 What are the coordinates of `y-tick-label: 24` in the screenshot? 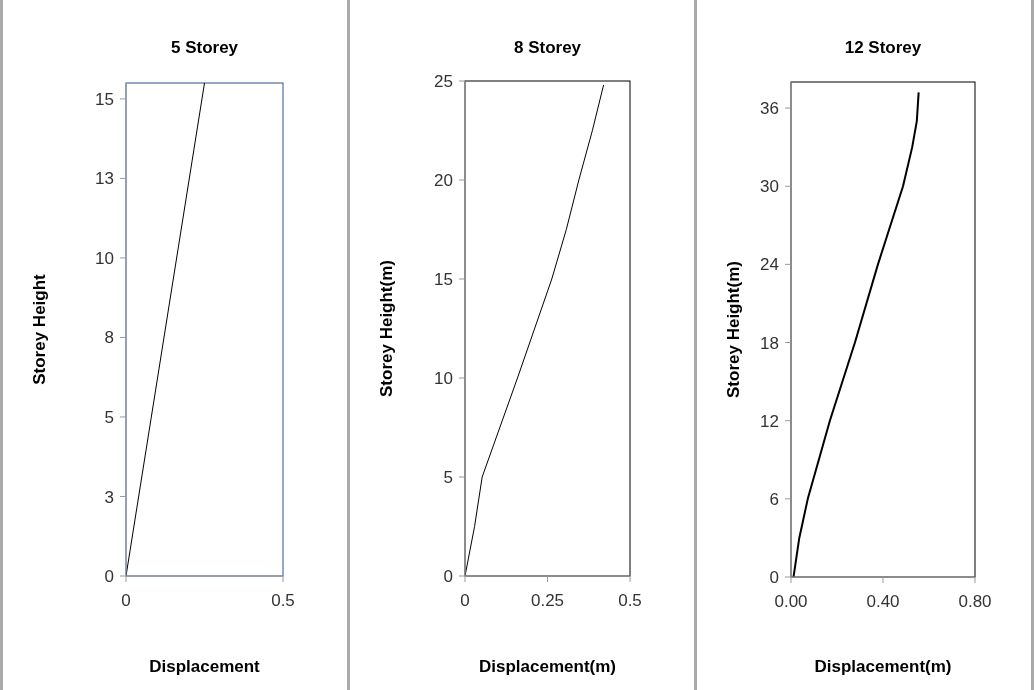 It's located at (769, 265).